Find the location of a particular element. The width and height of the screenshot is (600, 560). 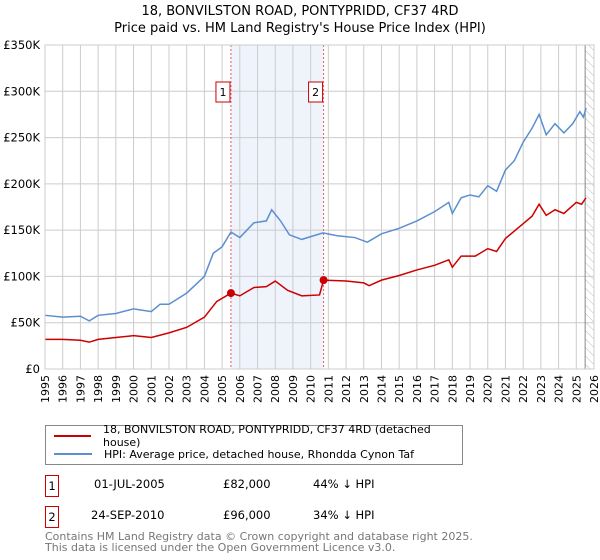

x-tick-label: 2008 is located at coordinates (275, 389).